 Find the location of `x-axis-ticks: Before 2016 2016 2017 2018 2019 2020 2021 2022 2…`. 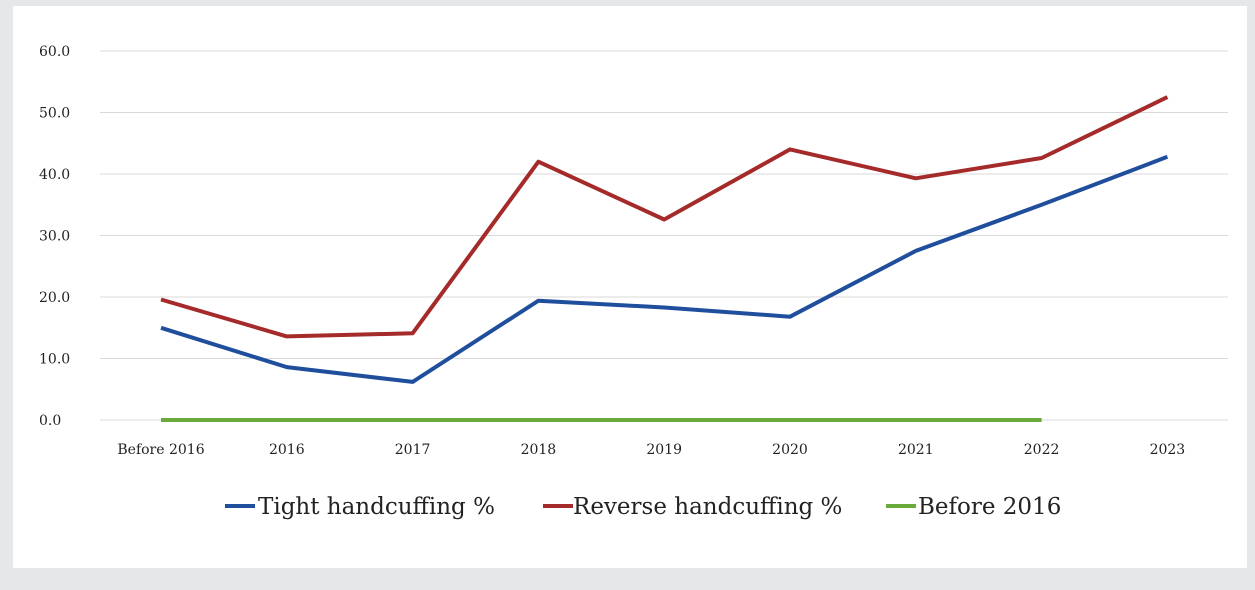

x-axis-ticks: Before 2016 2016 2017 2018 2019 2020 2021 2022 2… is located at coordinates (651, 450).